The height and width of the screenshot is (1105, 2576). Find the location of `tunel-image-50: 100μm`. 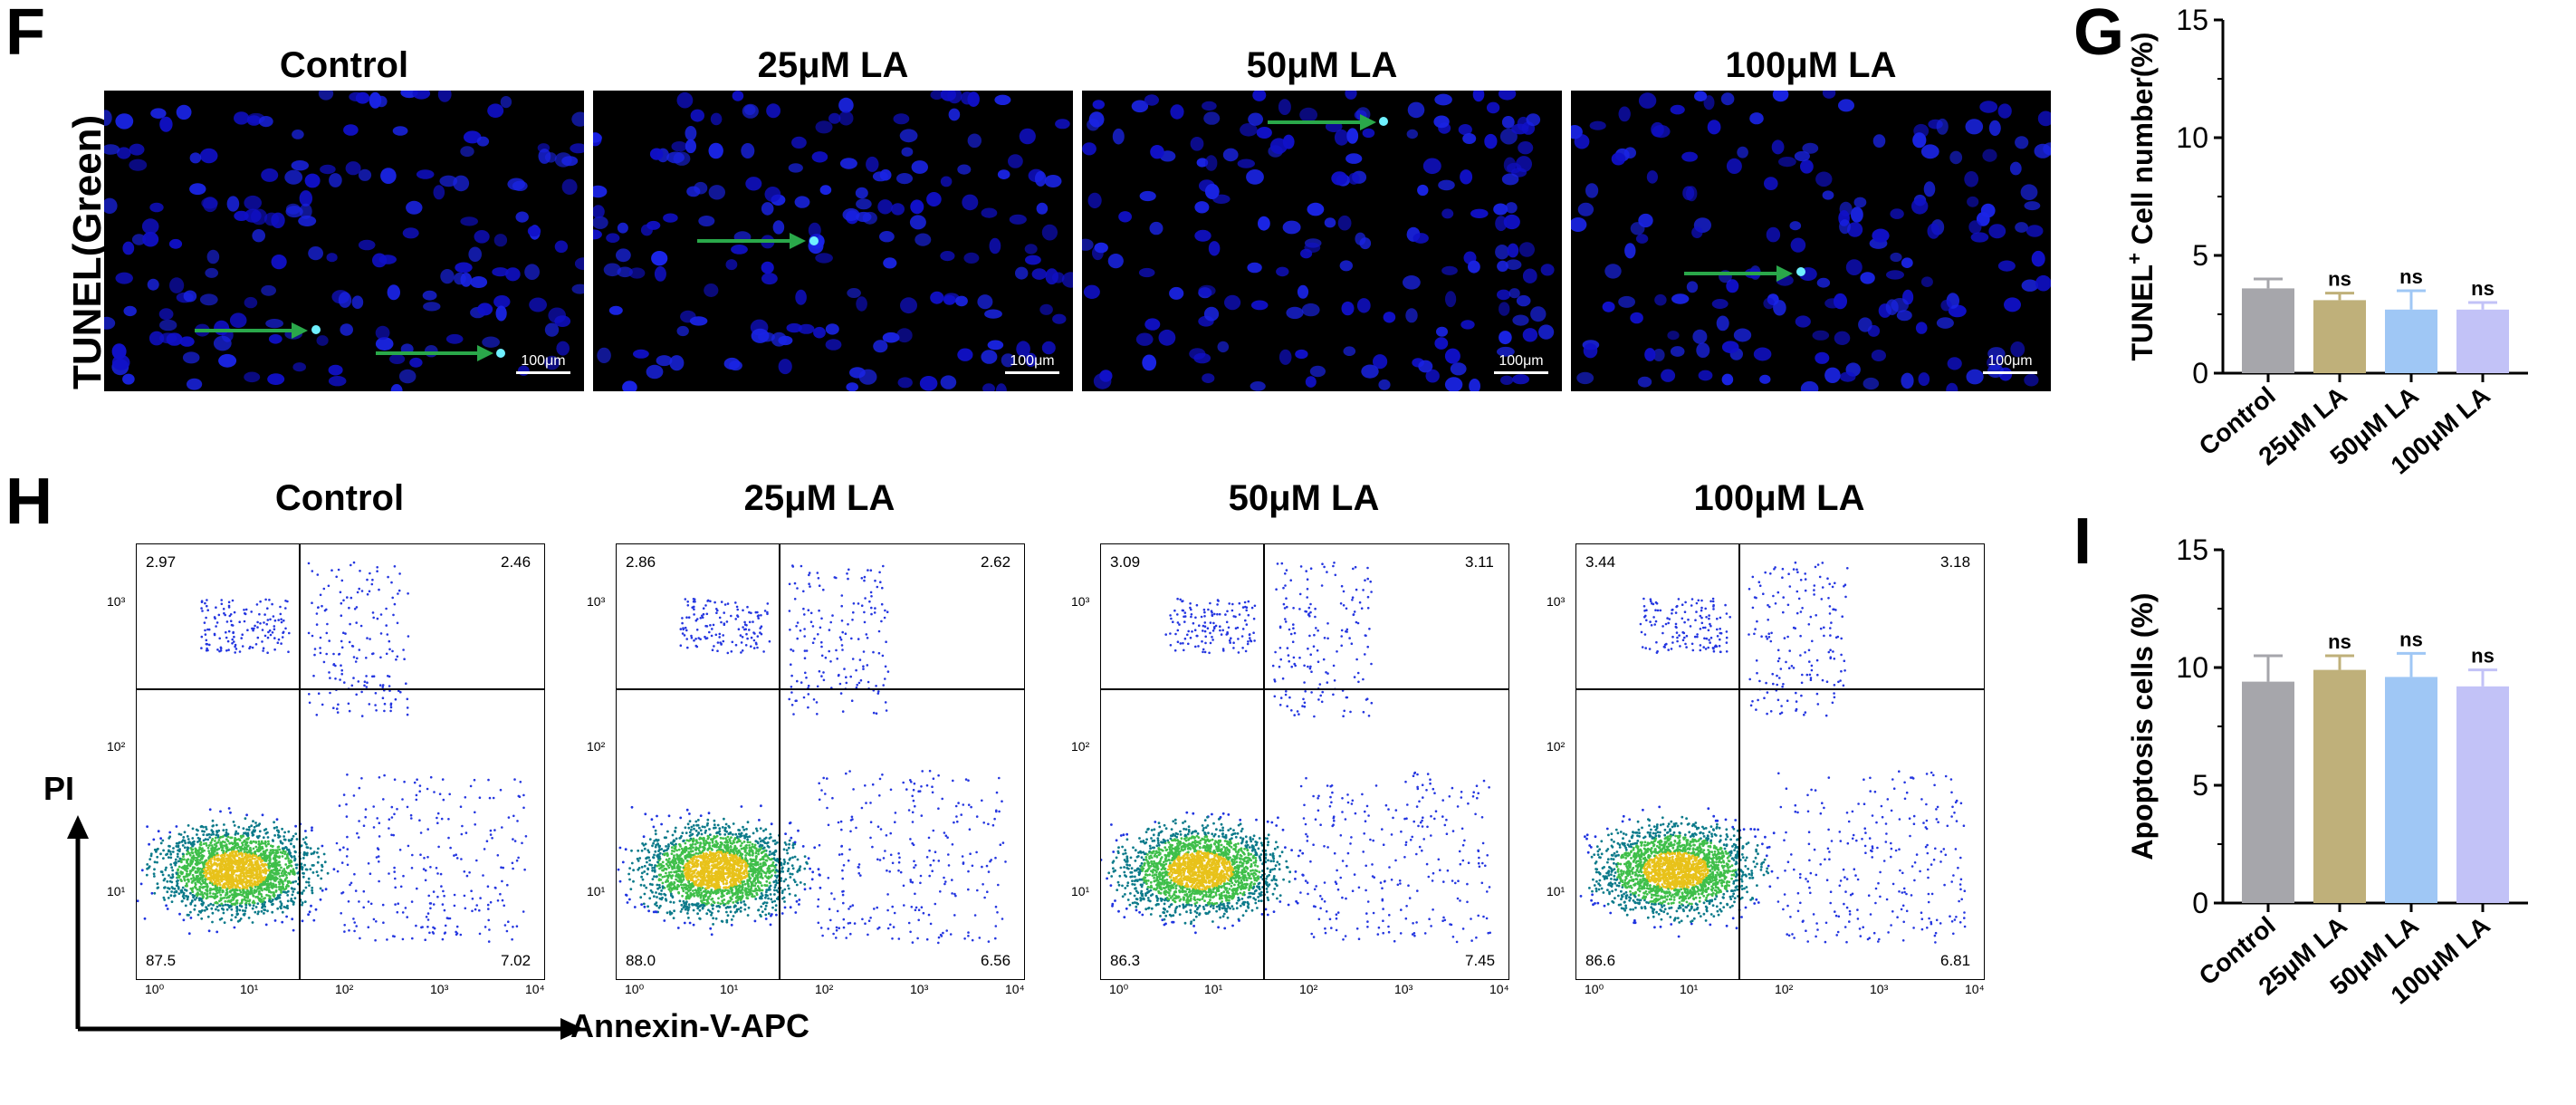

tunel-image-50: 100μm is located at coordinates (1322, 241).